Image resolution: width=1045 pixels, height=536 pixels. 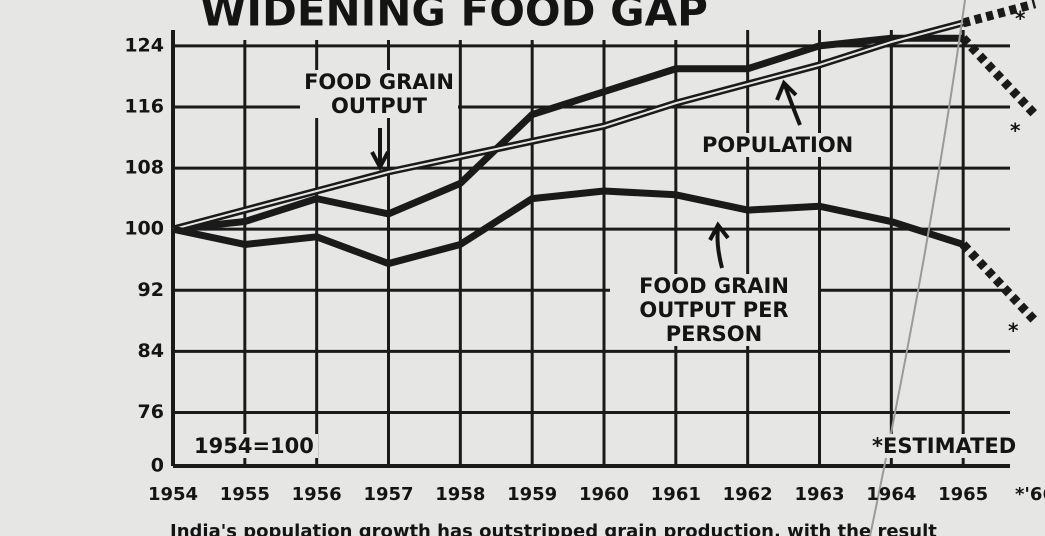 I want to click on population-line, so click(x=999, y=14).